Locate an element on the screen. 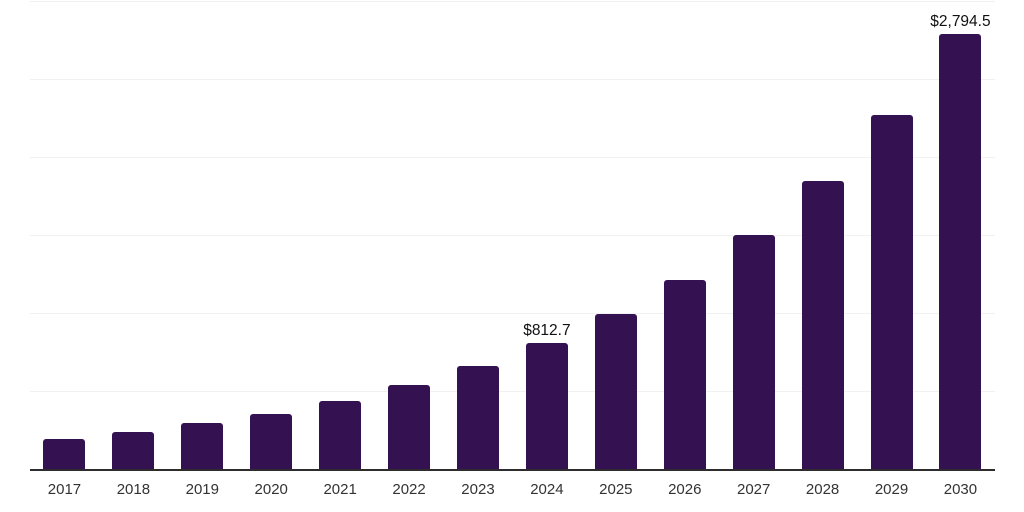 The width and height of the screenshot is (1024, 512). bar-2022 is located at coordinates (409, 427).